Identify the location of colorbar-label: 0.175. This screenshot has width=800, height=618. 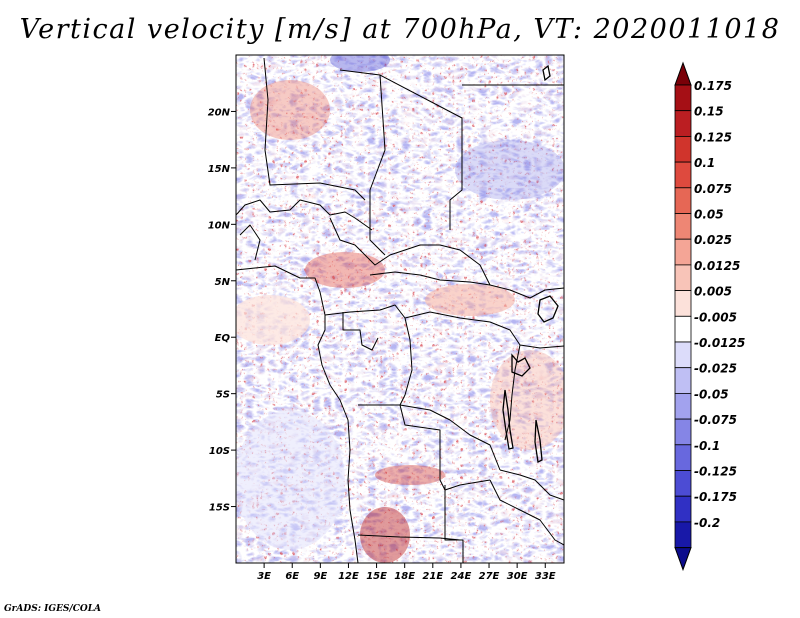
(713, 86).